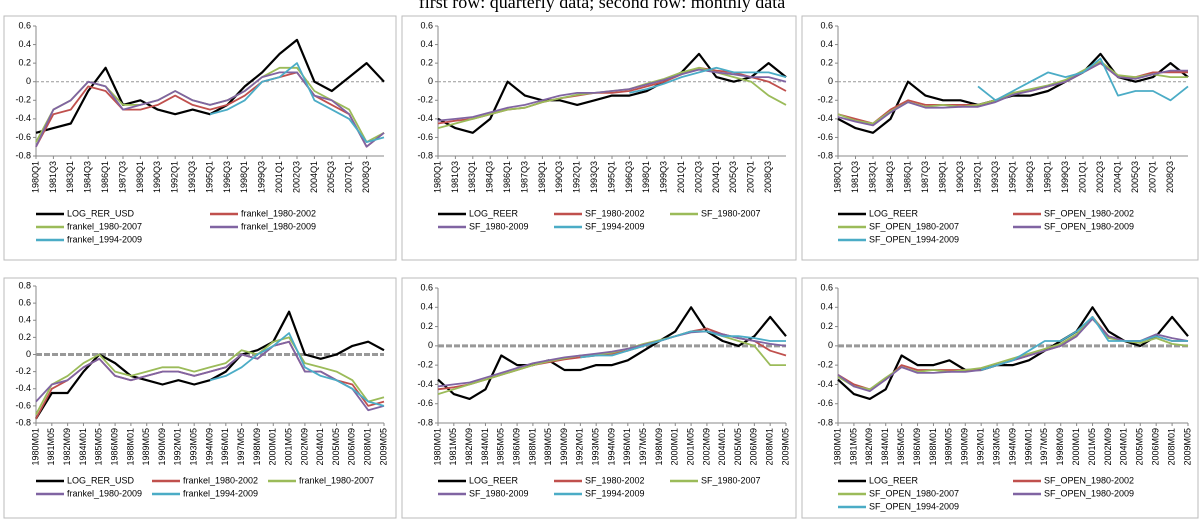 The height and width of the screenshot is (519, 1204). I want to click on x-tick-label: 2006M09, so click(352, 447).